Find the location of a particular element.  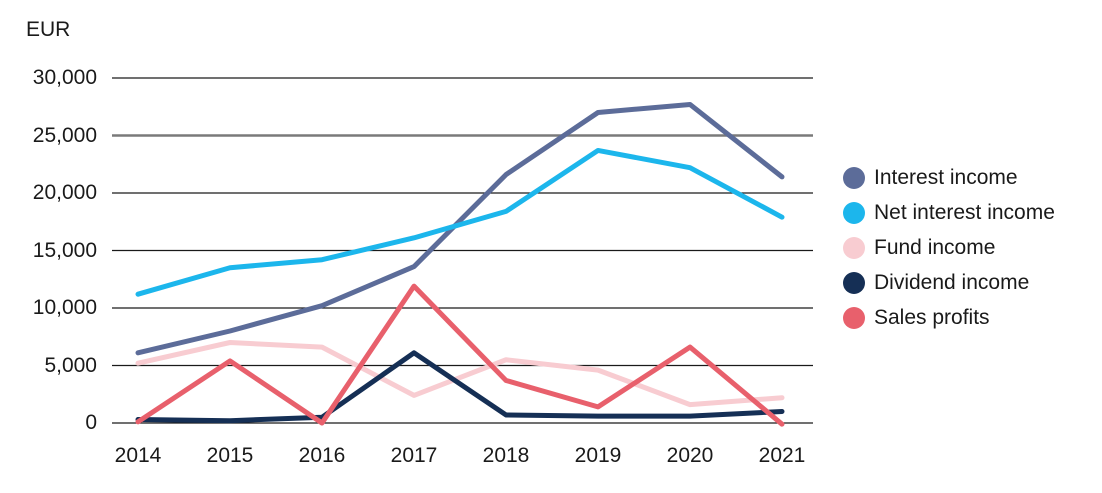

legend-item-sales-profits: Sales profits is located at coordinates (949, 317).